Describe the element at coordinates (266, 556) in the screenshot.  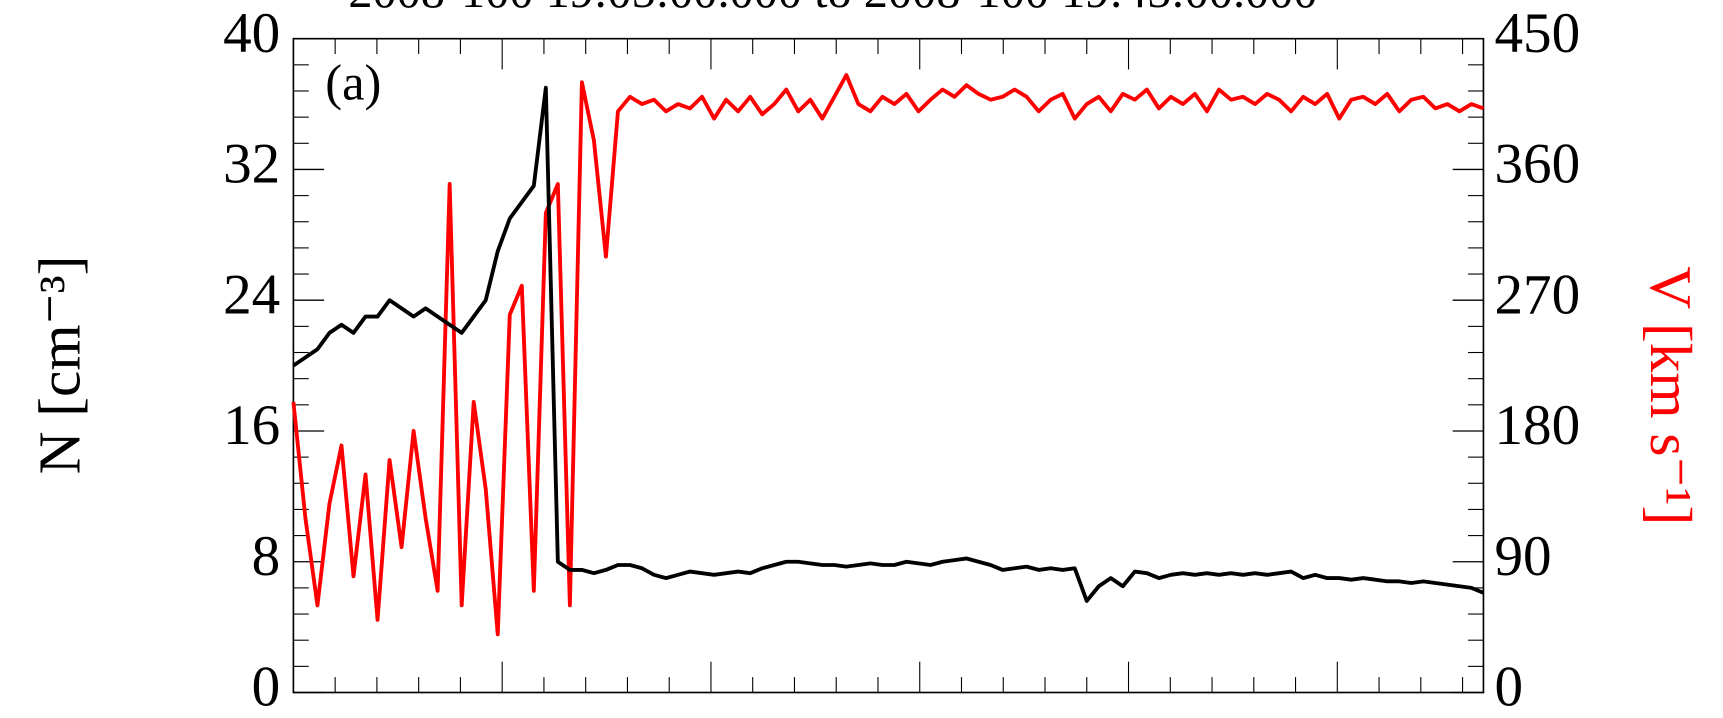
I see `y-tick-label: 8` at that location.